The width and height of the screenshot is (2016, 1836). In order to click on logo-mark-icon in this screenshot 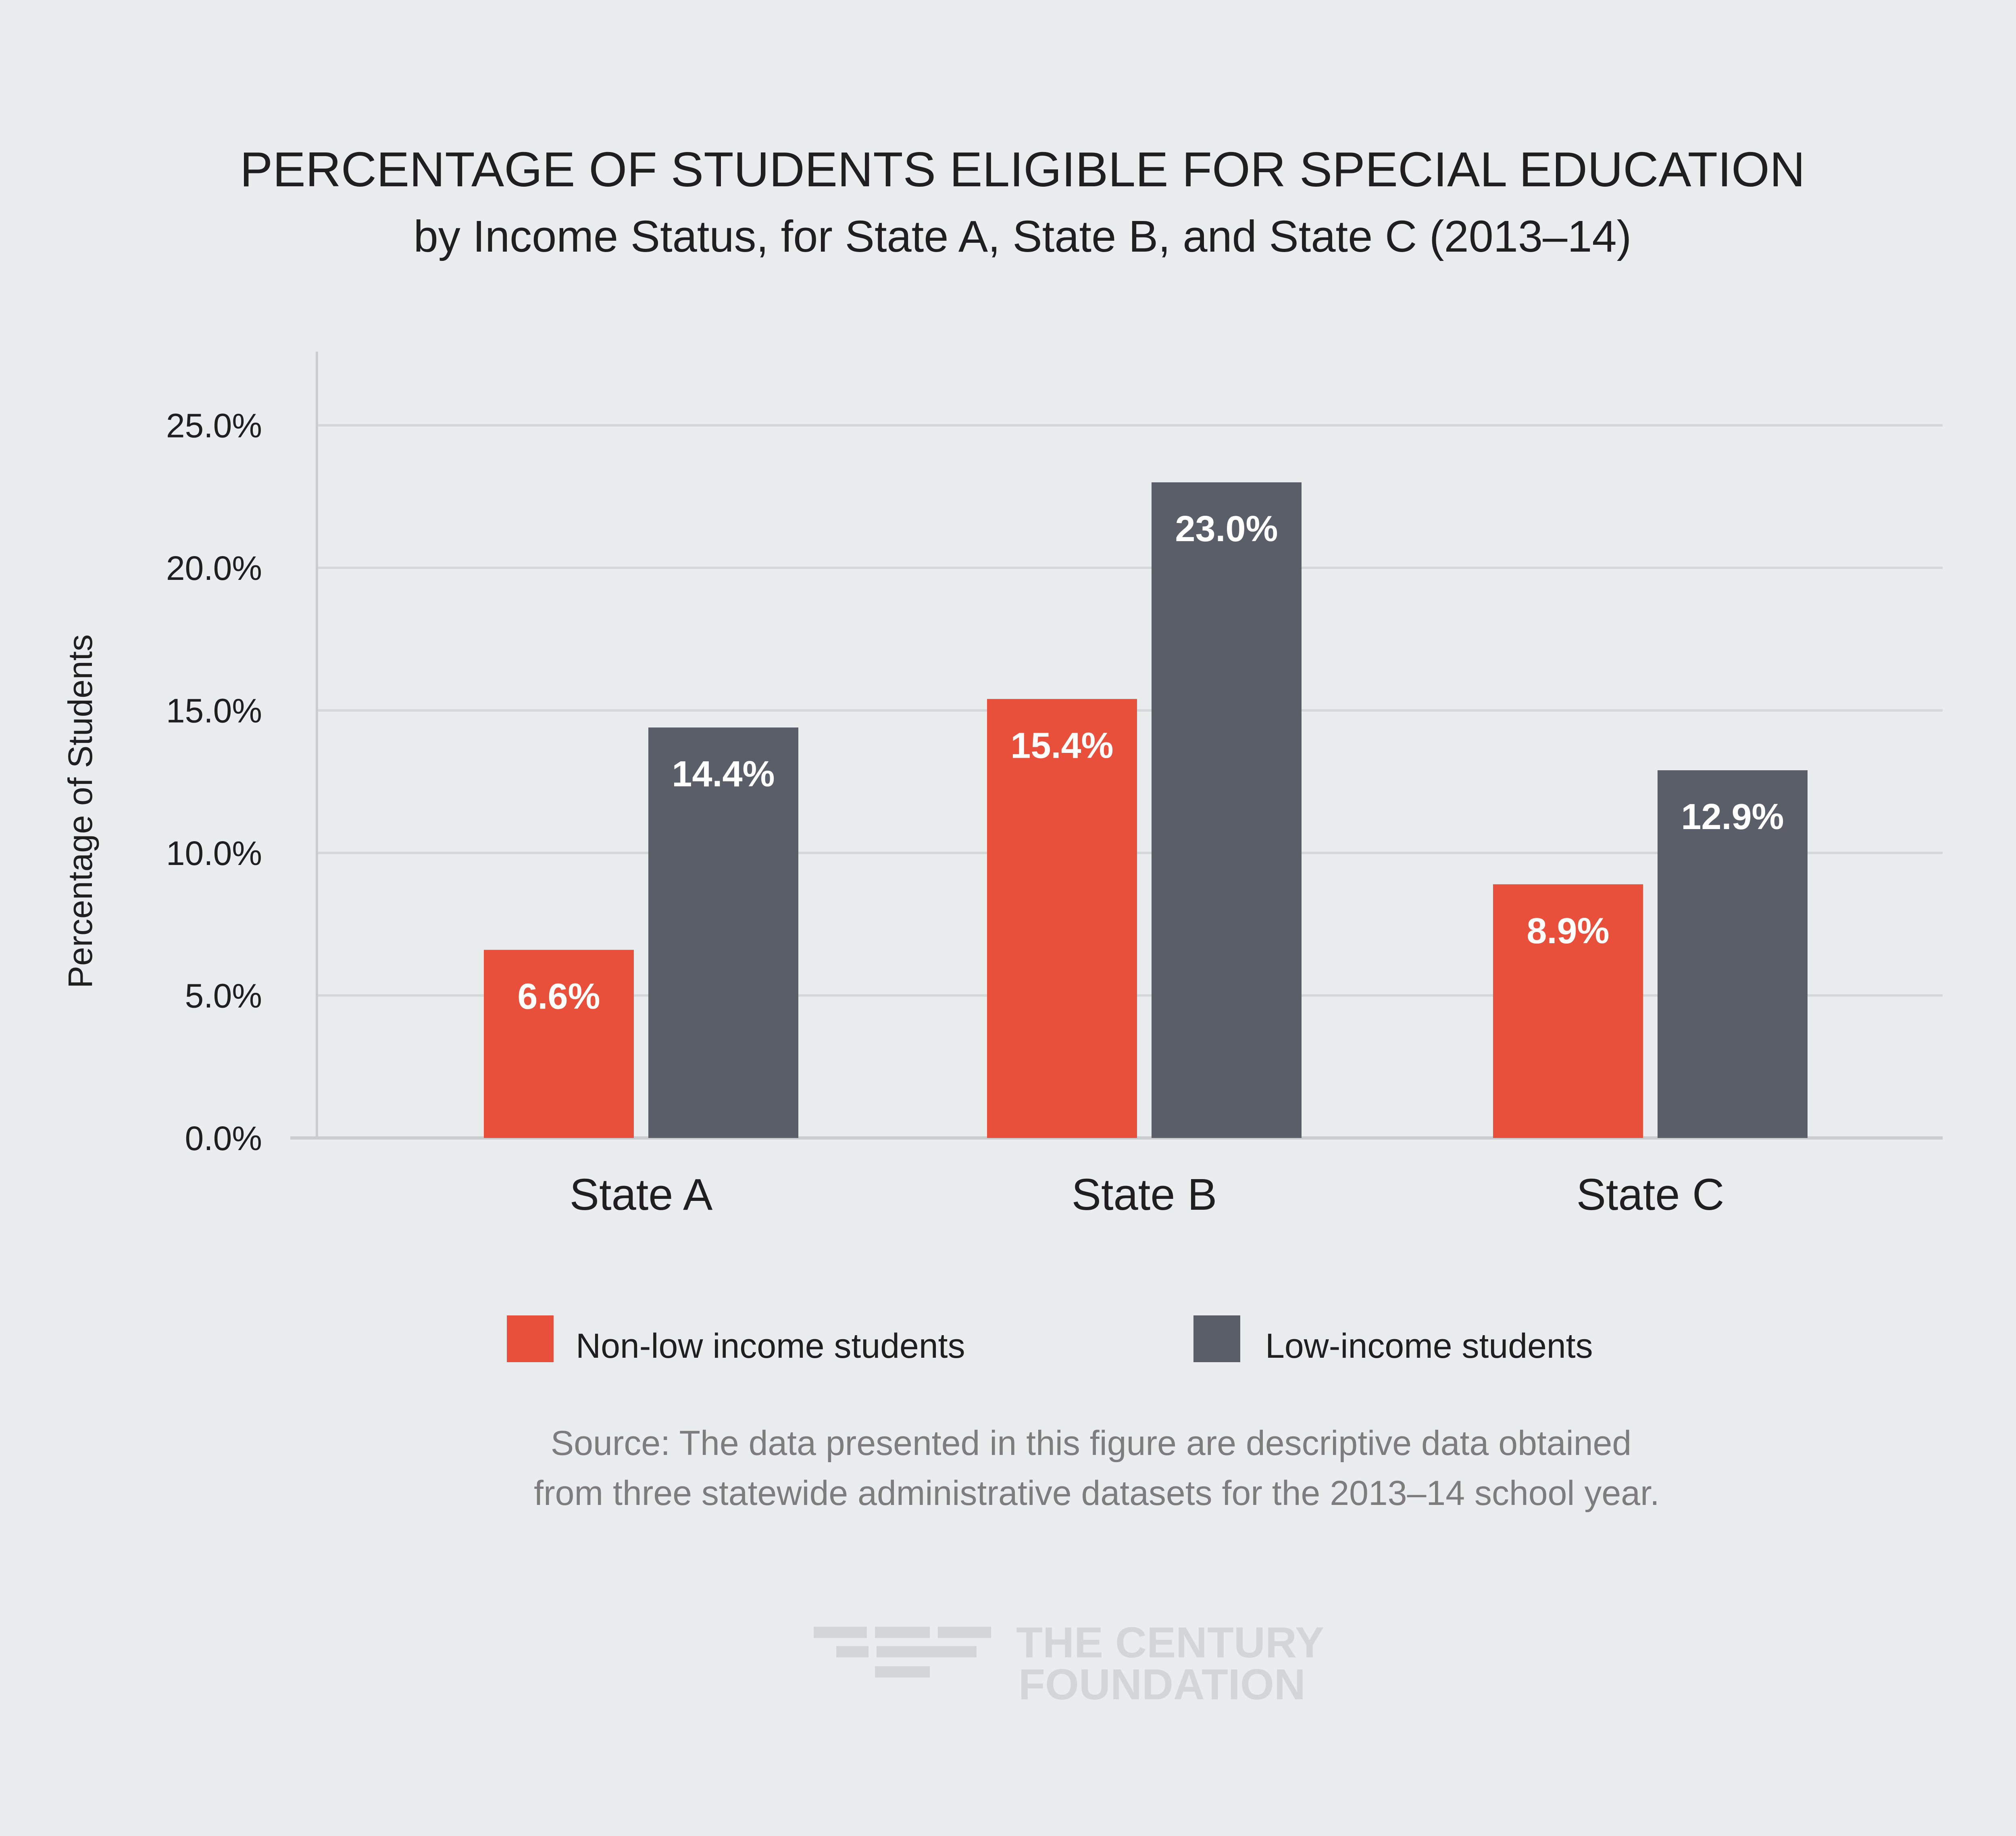, I will do `click(902, 1652)`.